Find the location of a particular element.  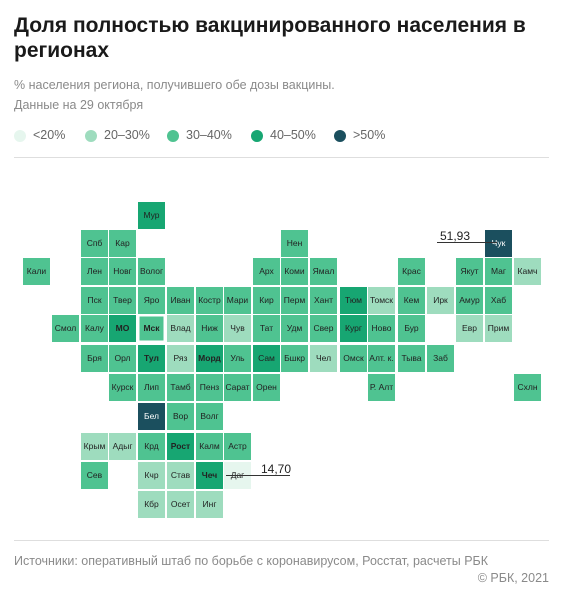

region-tile: Морд is located at coordinates (209, 358).